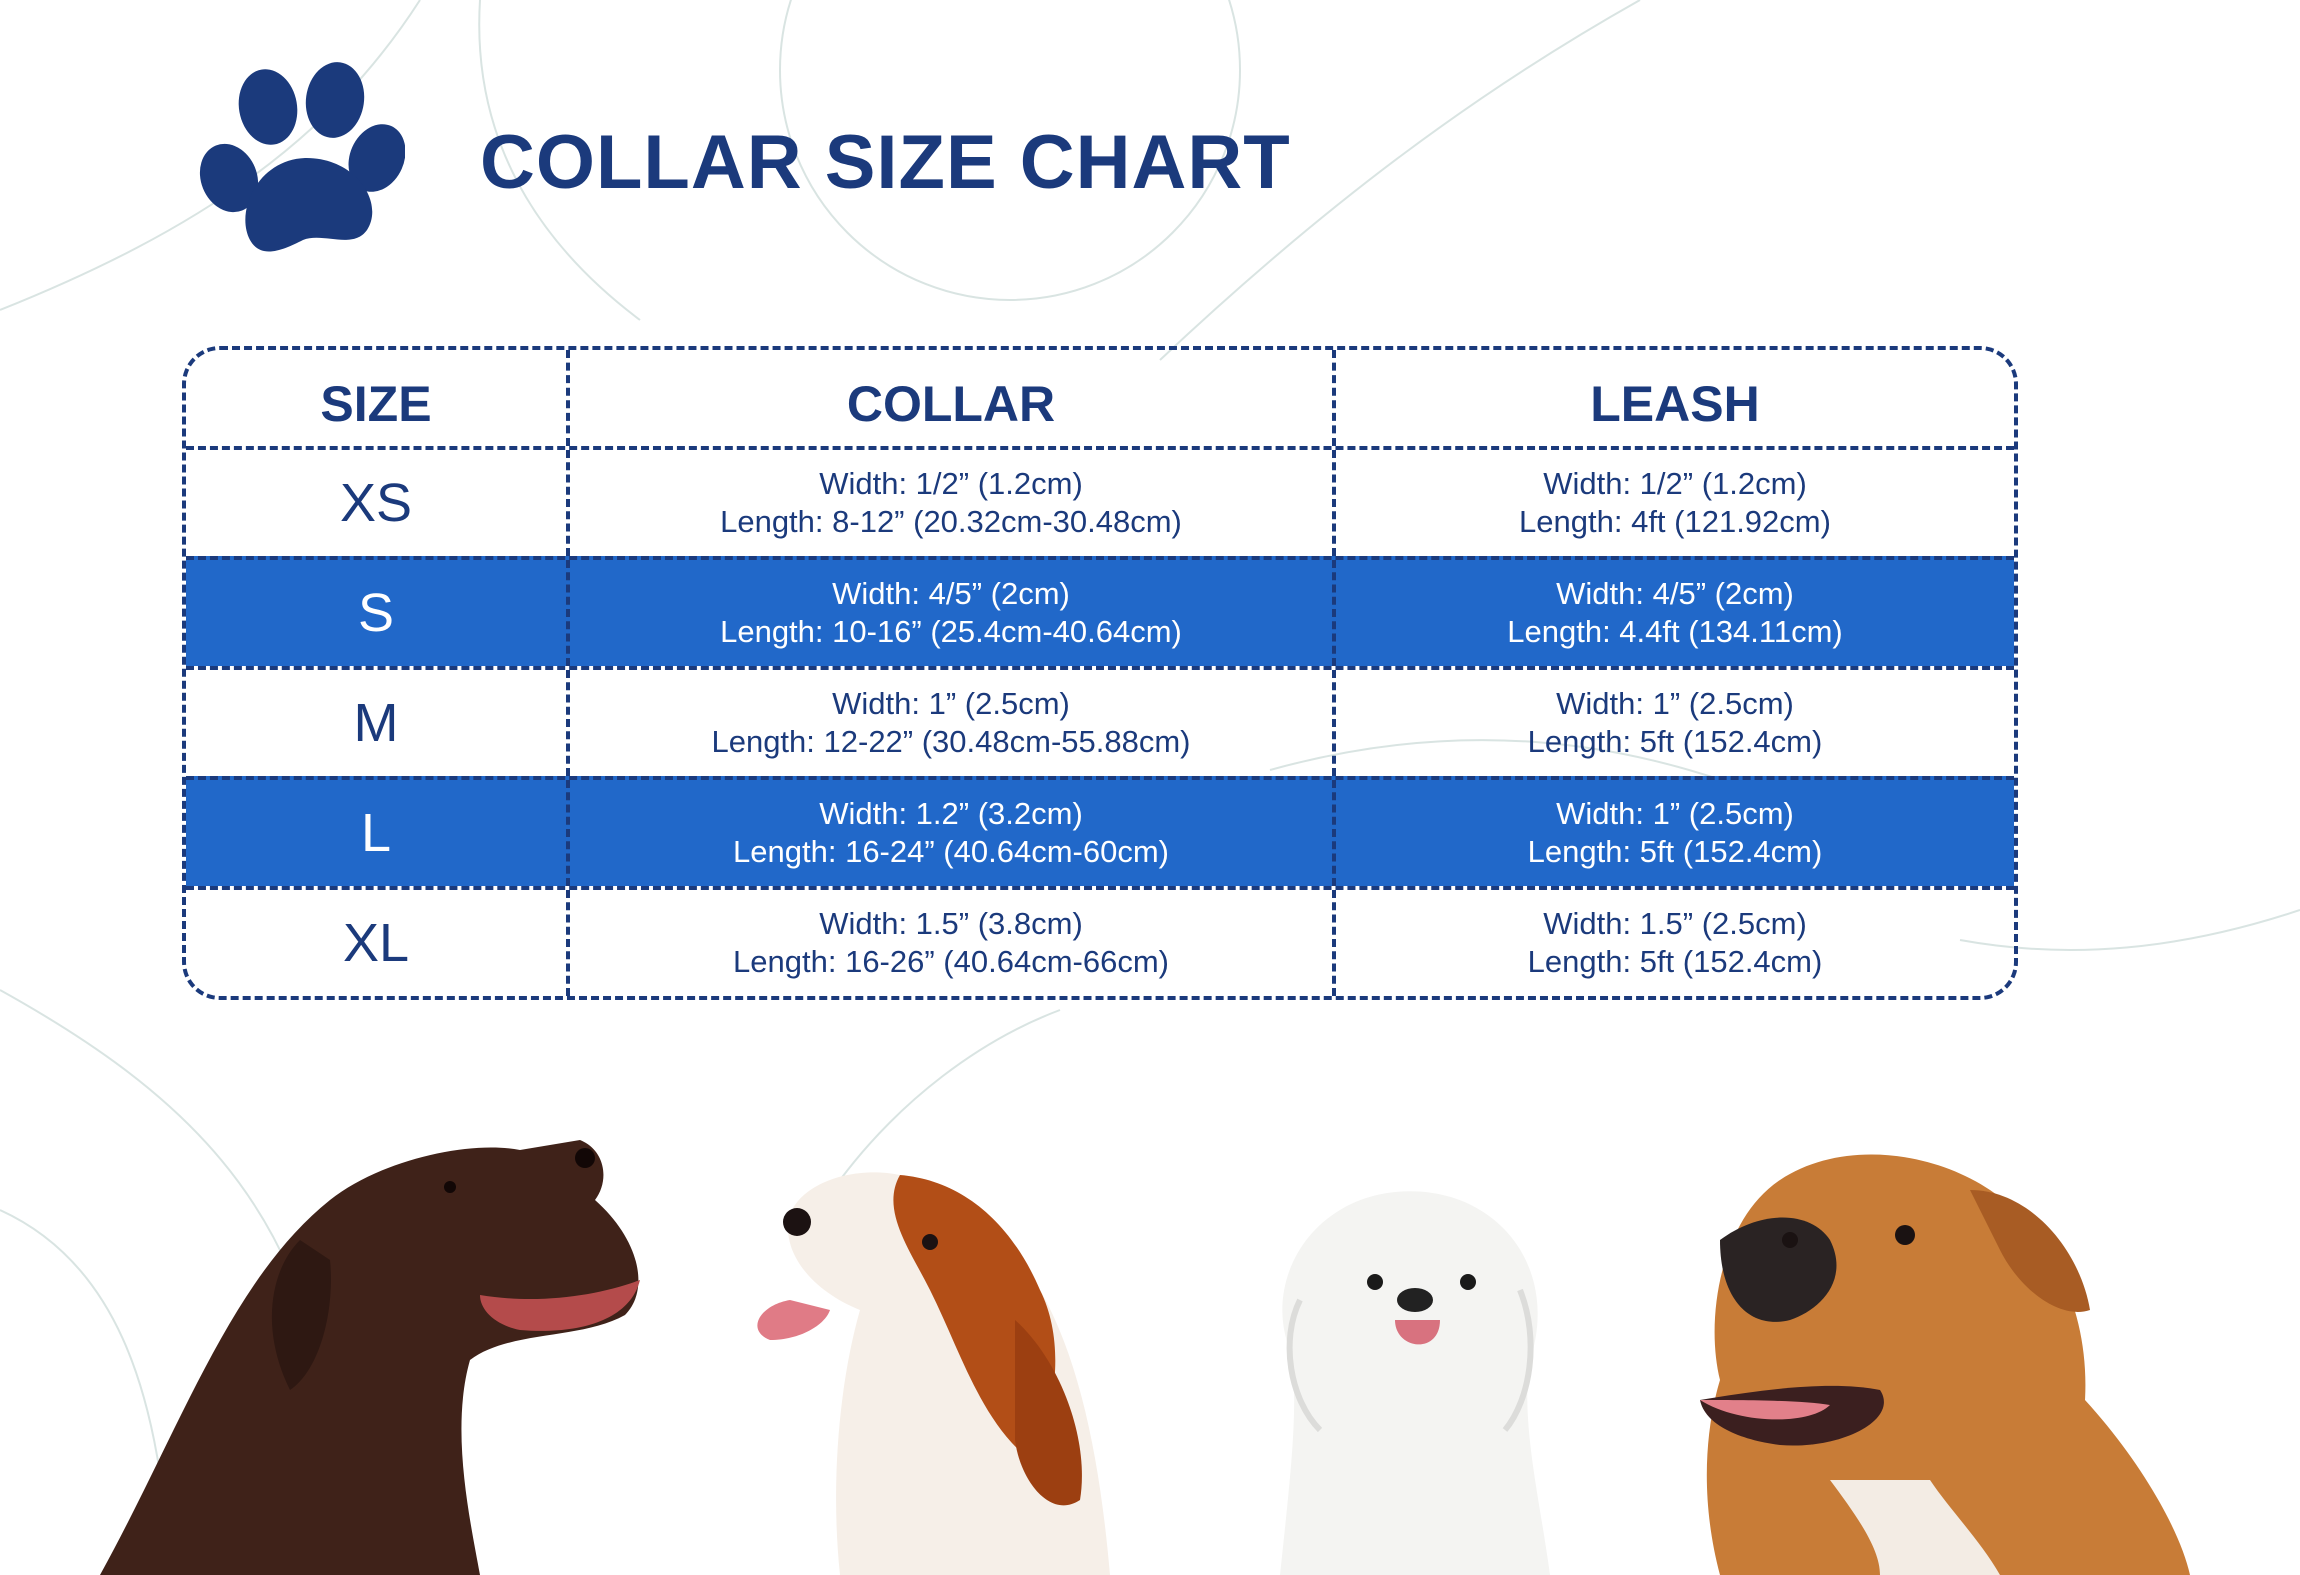 The height and width of the screenshot is (1575, 2300). Describe the element at coordinates (951, 593) in the screenshot. I see `collar-width: Width: 4/5” (2cm)` at that location.